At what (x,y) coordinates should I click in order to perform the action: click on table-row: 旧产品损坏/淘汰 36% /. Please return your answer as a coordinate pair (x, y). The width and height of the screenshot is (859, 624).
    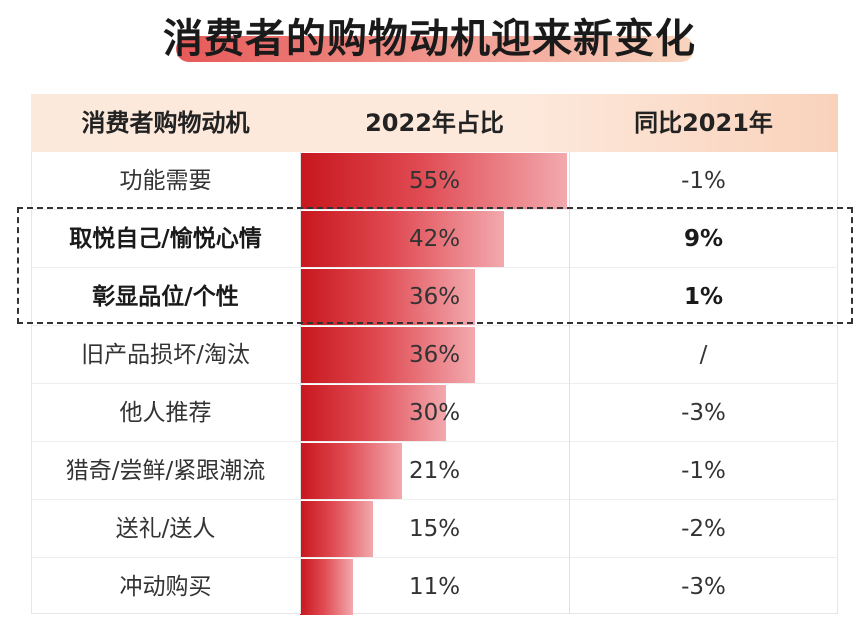
    Looking at the image, I should click on (434, 355).